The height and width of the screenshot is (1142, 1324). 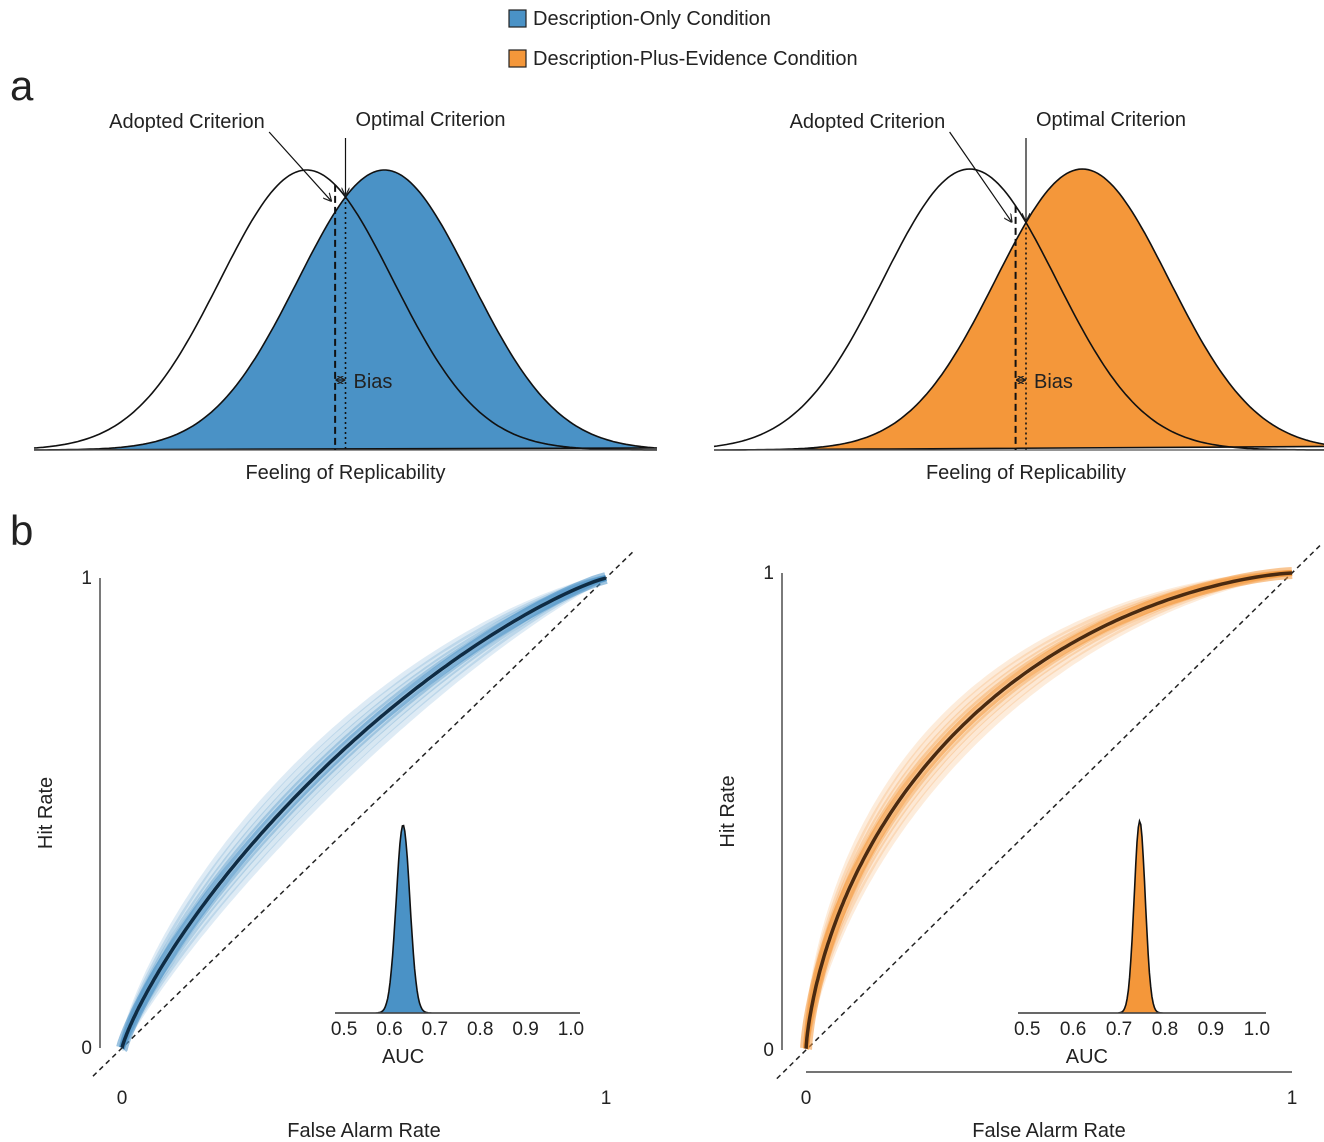 I want to click on legend-label-description-only: Description-Only Condition, so click(x=652, y=19).